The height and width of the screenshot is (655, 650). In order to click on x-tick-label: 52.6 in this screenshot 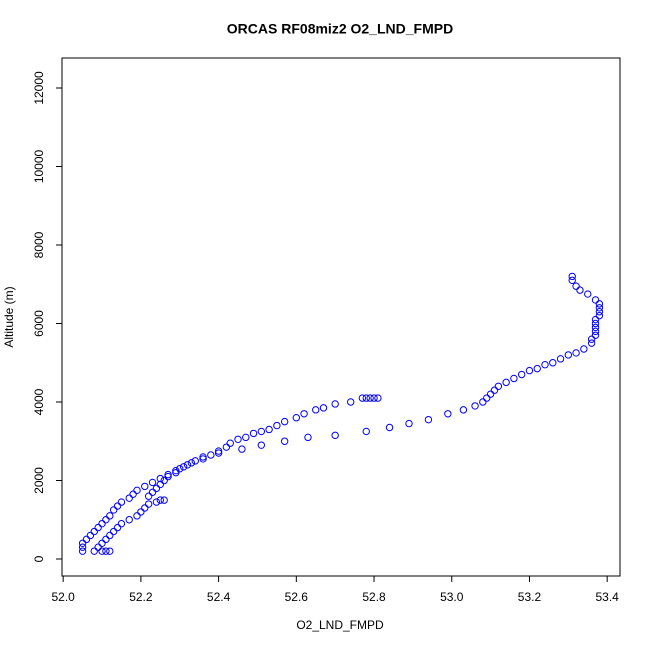, I will do `click(297, 597)`.